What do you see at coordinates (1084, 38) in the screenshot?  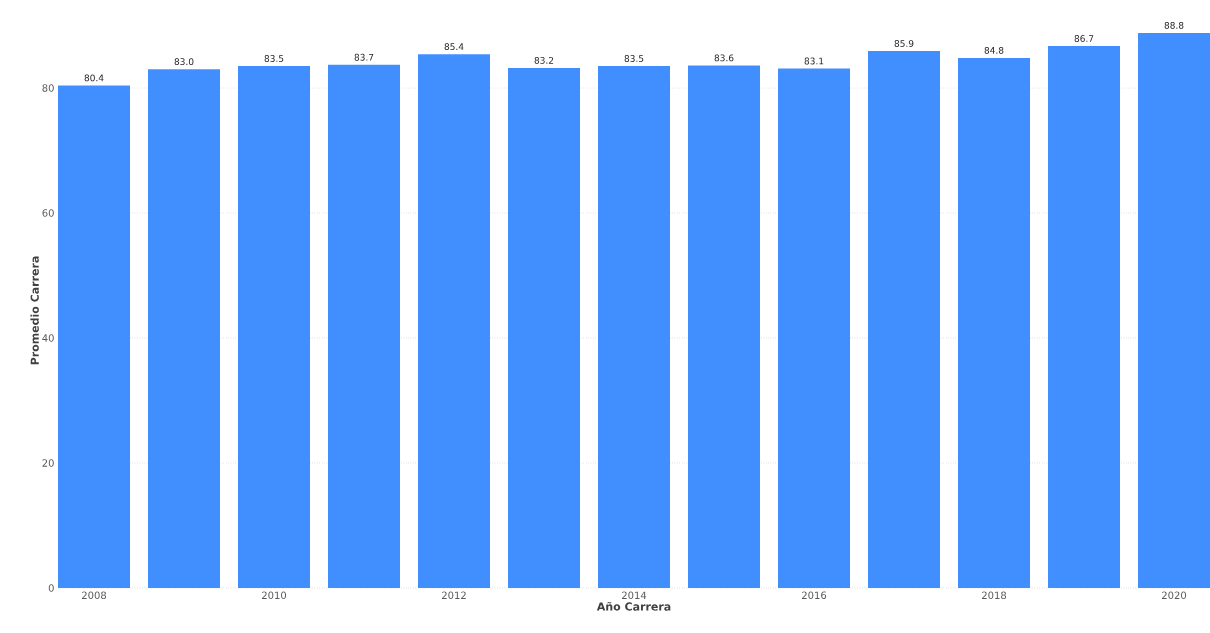 I see `data-label: 86.7` at bounding box center [1084, 38].